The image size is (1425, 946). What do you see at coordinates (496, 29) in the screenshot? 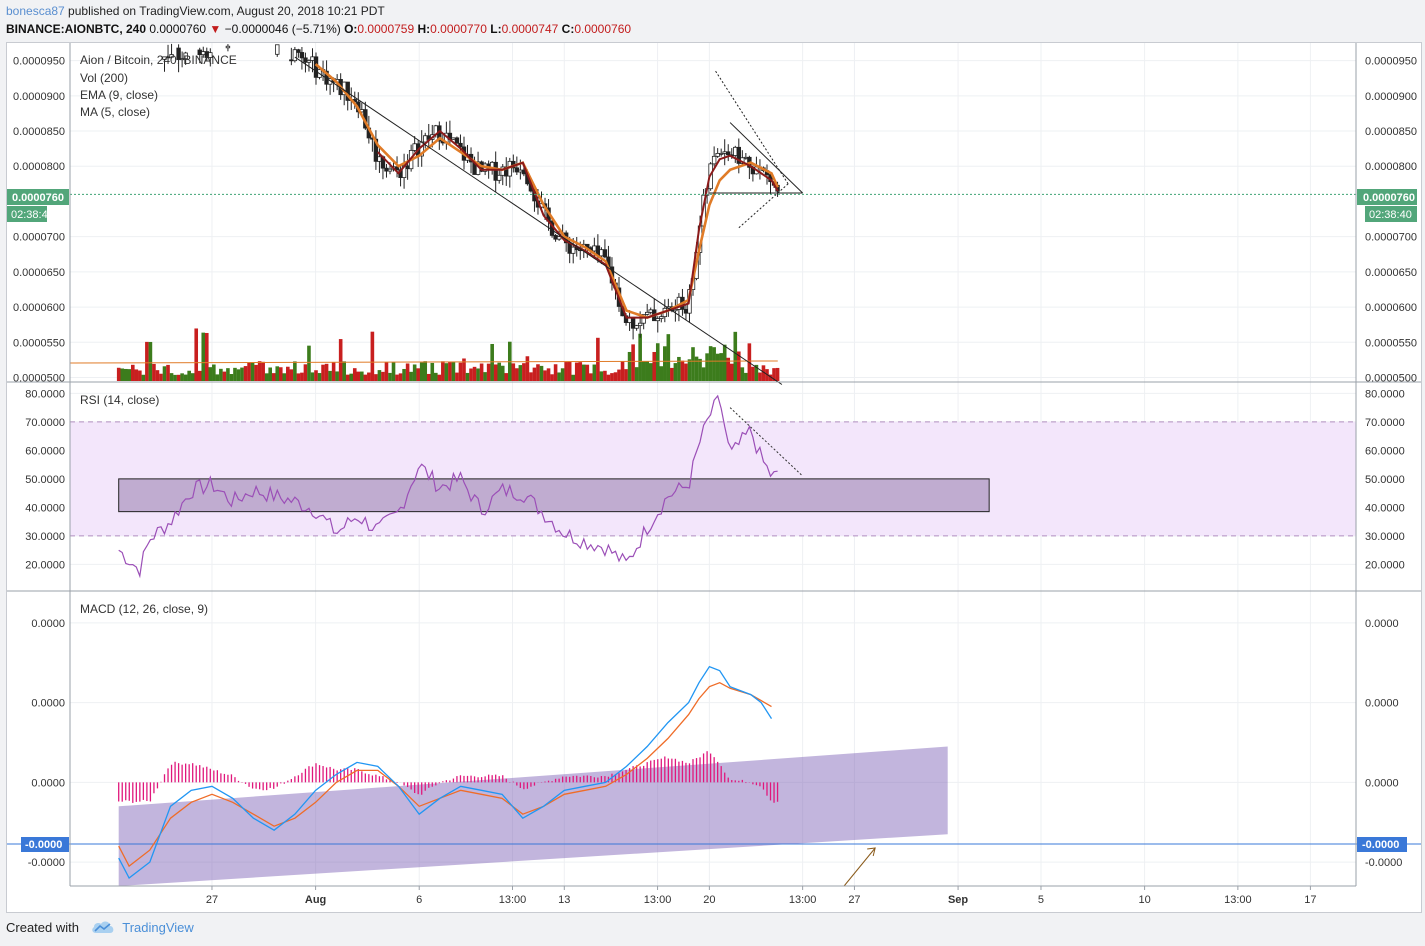
I see `low-label: L:` at bounding box center [496, 29].